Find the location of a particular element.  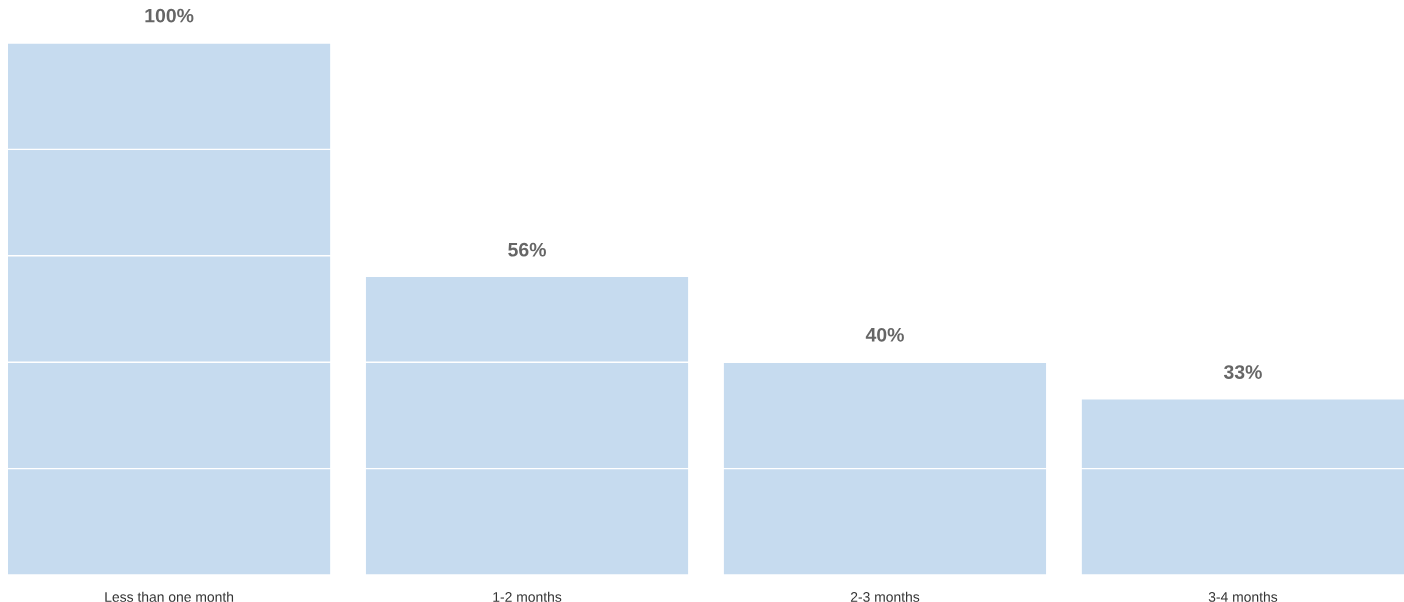

x-tick-label: 2-3 months is located at coordinates (885, 596).